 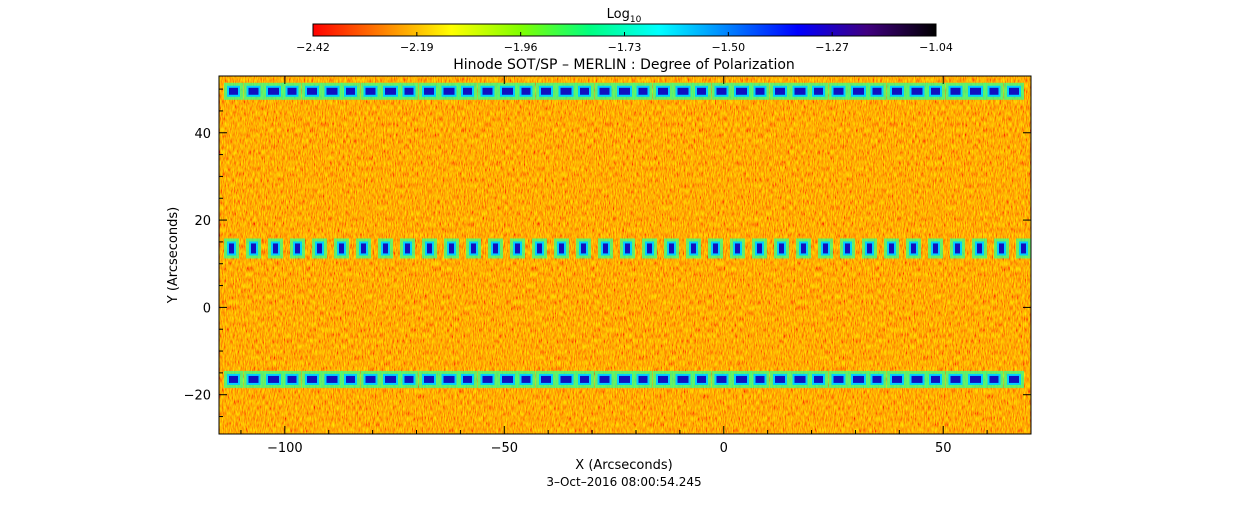 I want to click on colorbar-tick-label: −2.42, so click(x=313, y=47).